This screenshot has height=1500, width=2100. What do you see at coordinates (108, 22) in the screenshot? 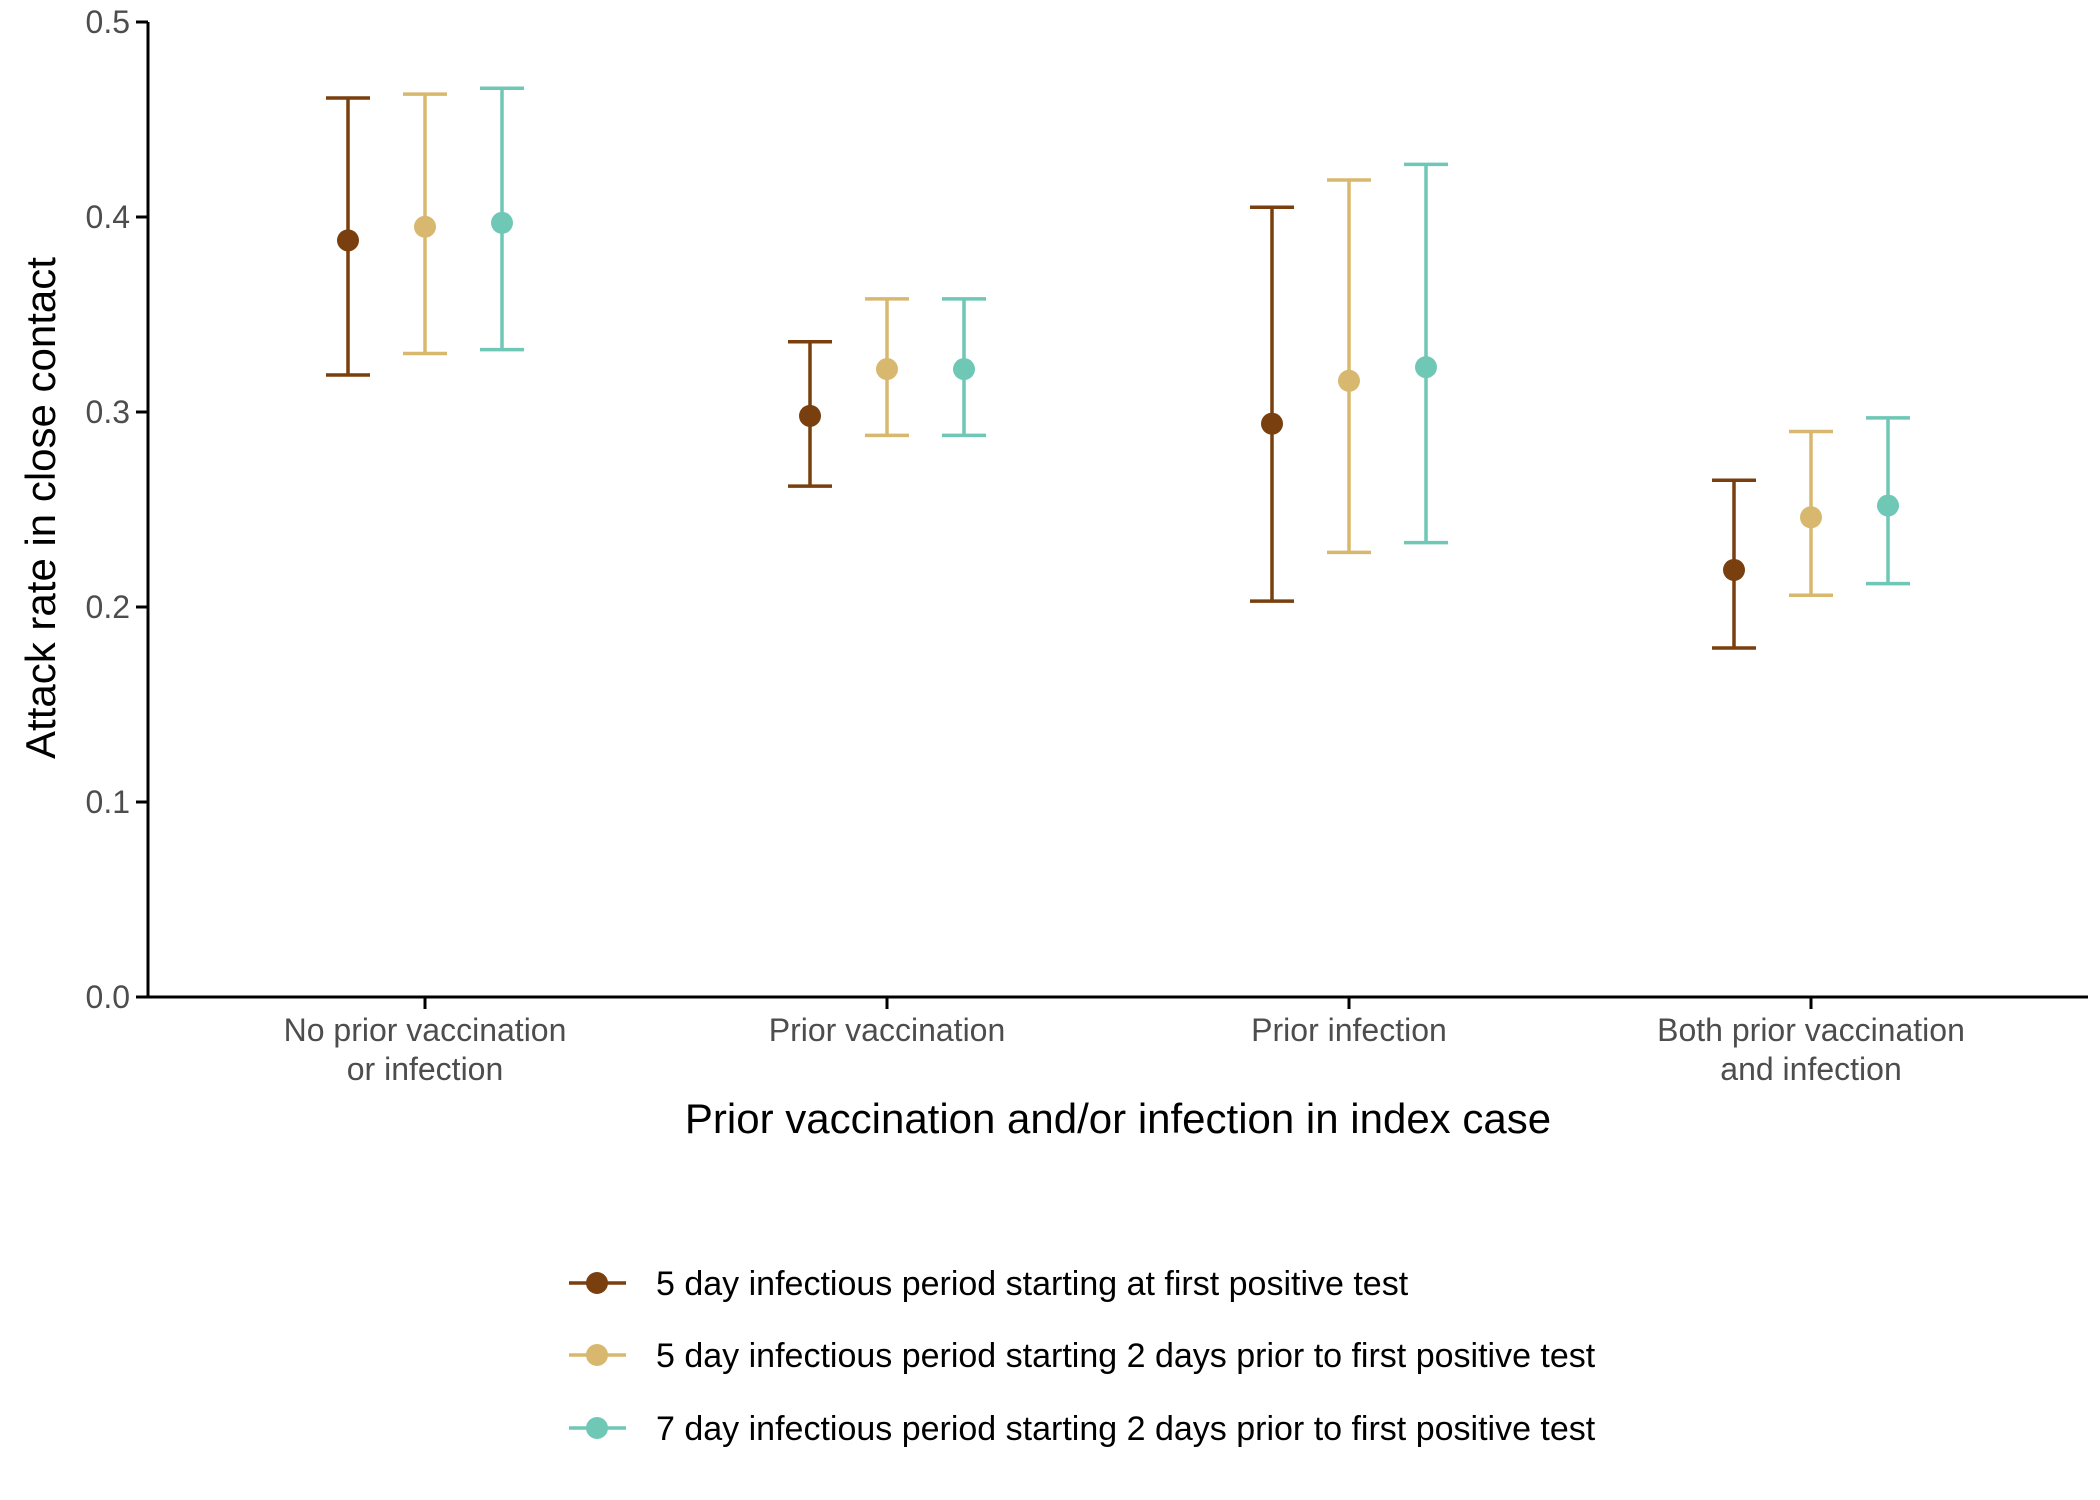
I see `y-tick-label: 0.5` at bounding box center [108, 22].